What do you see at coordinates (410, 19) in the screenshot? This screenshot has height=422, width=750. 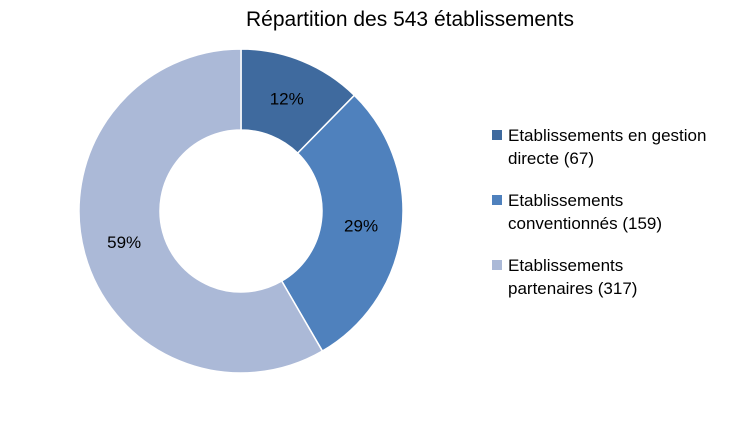 I see `chart-title: Répartition des 543 établissements` at bounding box center [410, 19].